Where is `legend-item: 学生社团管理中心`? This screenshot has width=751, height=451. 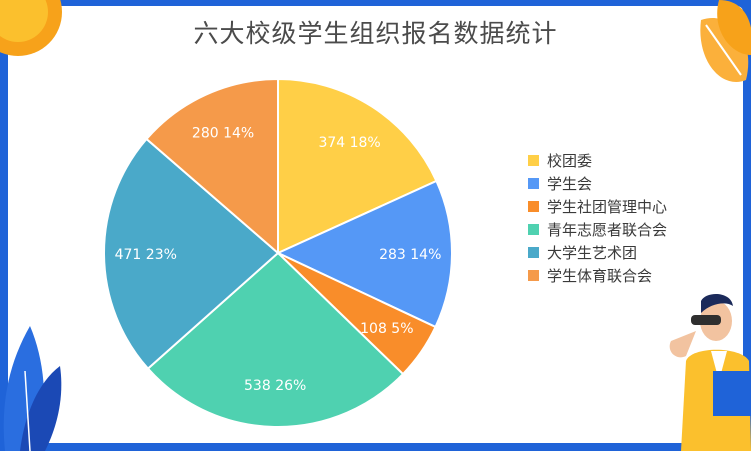
legend-item: 学生社团管理中心 is located at coordinates (597, 206).